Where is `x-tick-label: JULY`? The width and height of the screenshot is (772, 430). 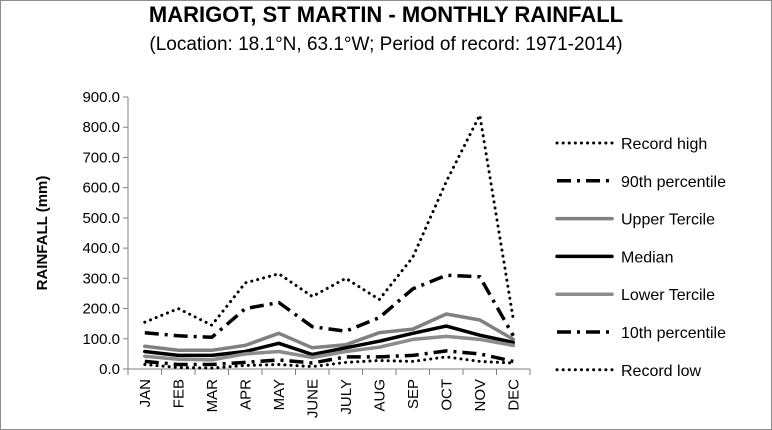
x-tick-label: JULY is located at coordinates (346, 397).